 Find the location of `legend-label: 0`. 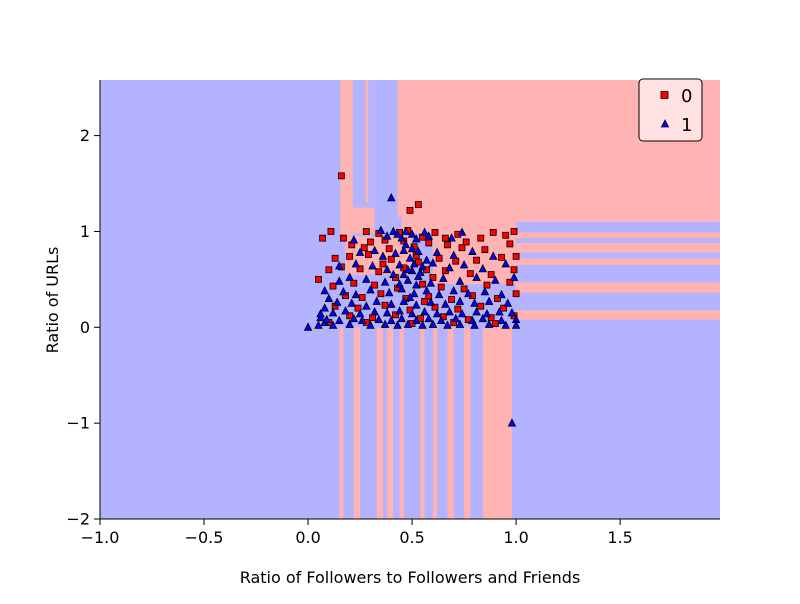

legend-label: 0 is located at coordinates (686, 96).